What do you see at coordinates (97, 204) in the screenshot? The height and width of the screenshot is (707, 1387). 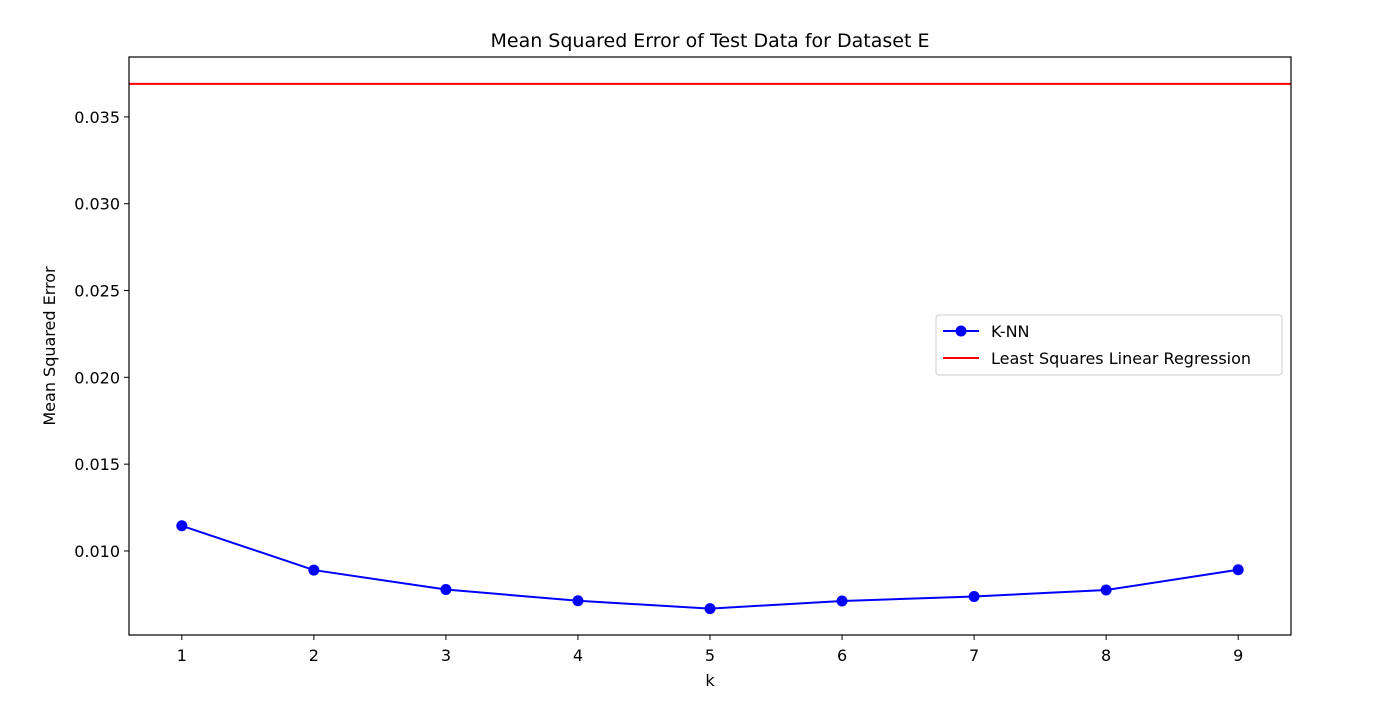 I see `y-tick-label: 0.030` at bounding box center [97, 204].